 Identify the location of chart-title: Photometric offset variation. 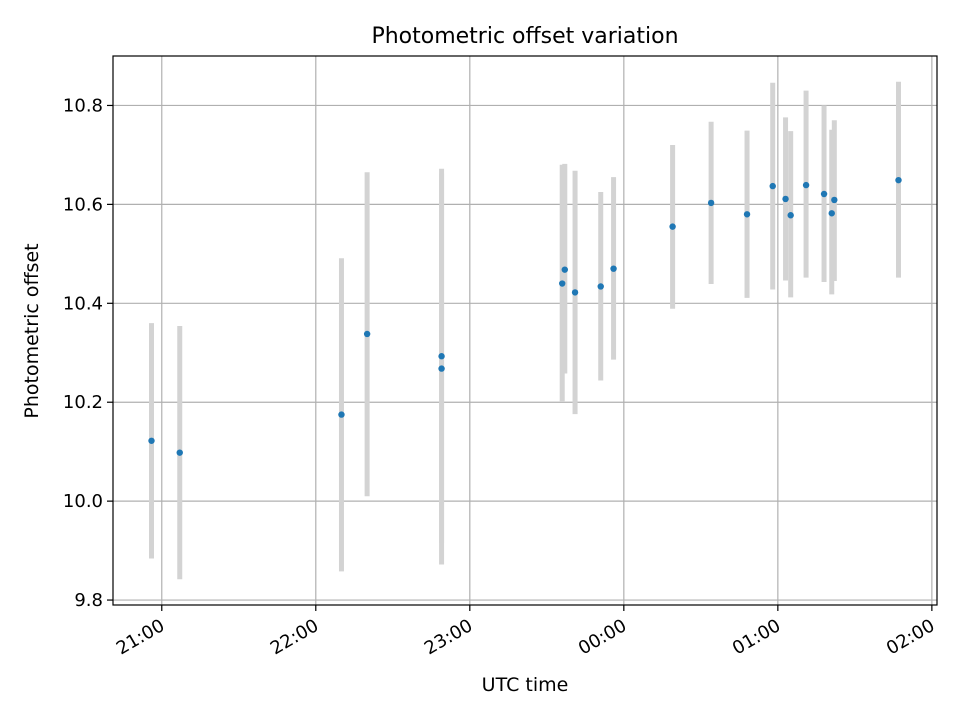
(524, 36).